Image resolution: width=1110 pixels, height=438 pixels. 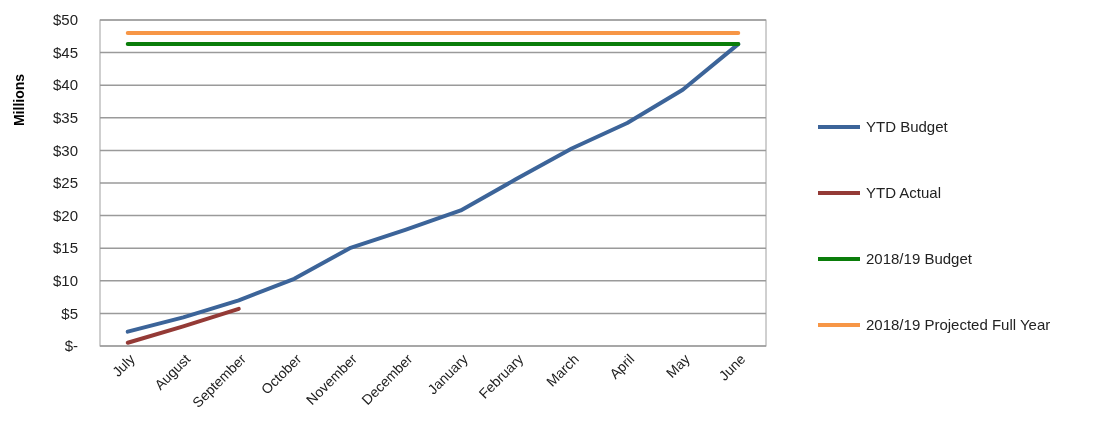 What do you see at coordinates (65, 215) in the screenshot?
I see `y-tick-label: $20` at bounding box center [65, 215].